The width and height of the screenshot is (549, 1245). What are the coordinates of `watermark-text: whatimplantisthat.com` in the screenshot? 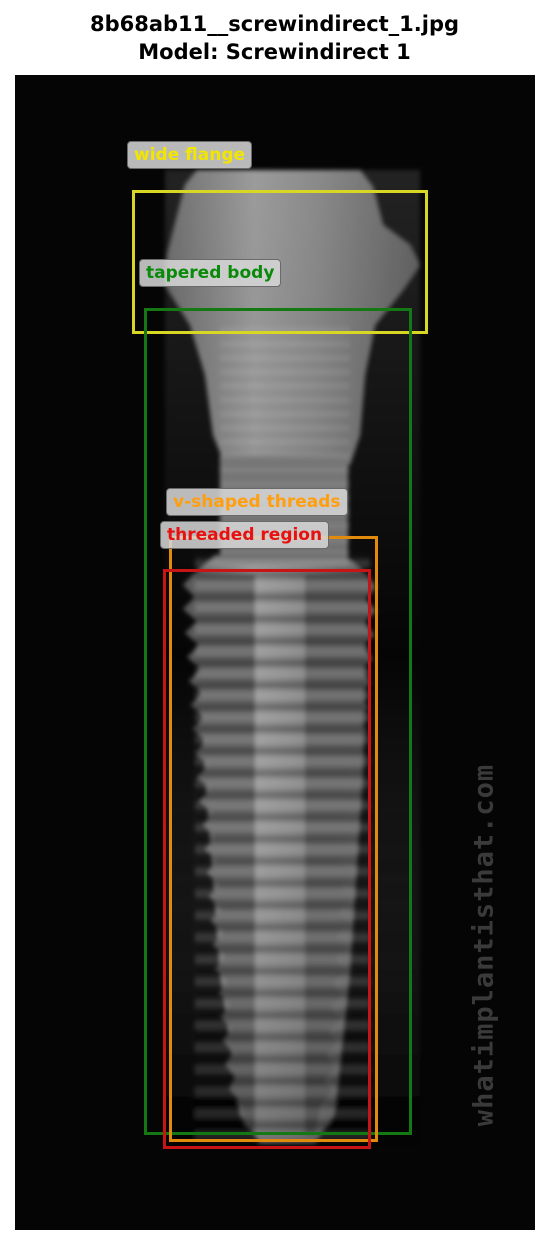 It's located at (484, 945).